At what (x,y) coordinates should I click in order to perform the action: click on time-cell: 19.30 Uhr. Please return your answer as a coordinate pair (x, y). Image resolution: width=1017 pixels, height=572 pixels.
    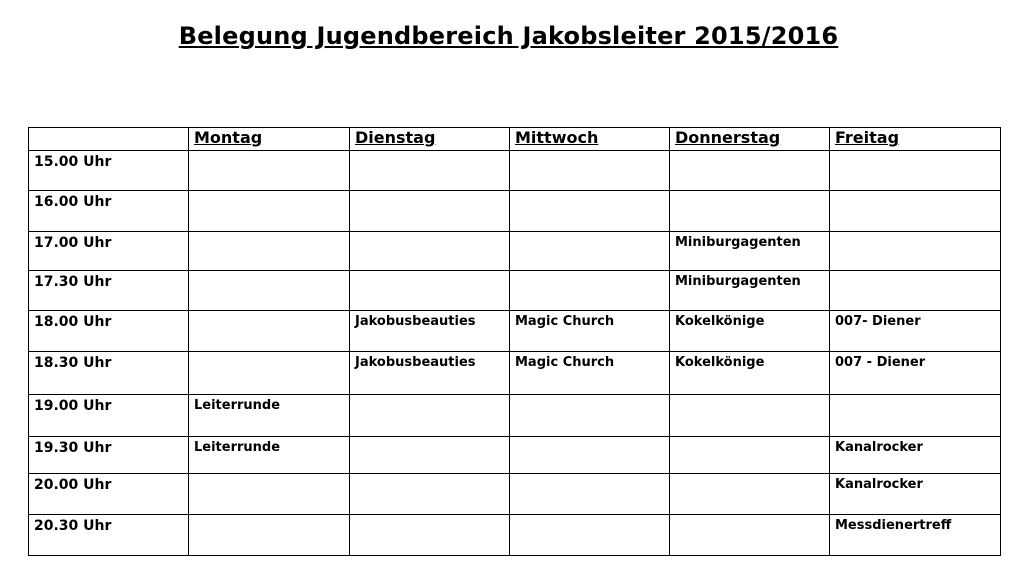
    Looking at the image, I should click on (108, 455).